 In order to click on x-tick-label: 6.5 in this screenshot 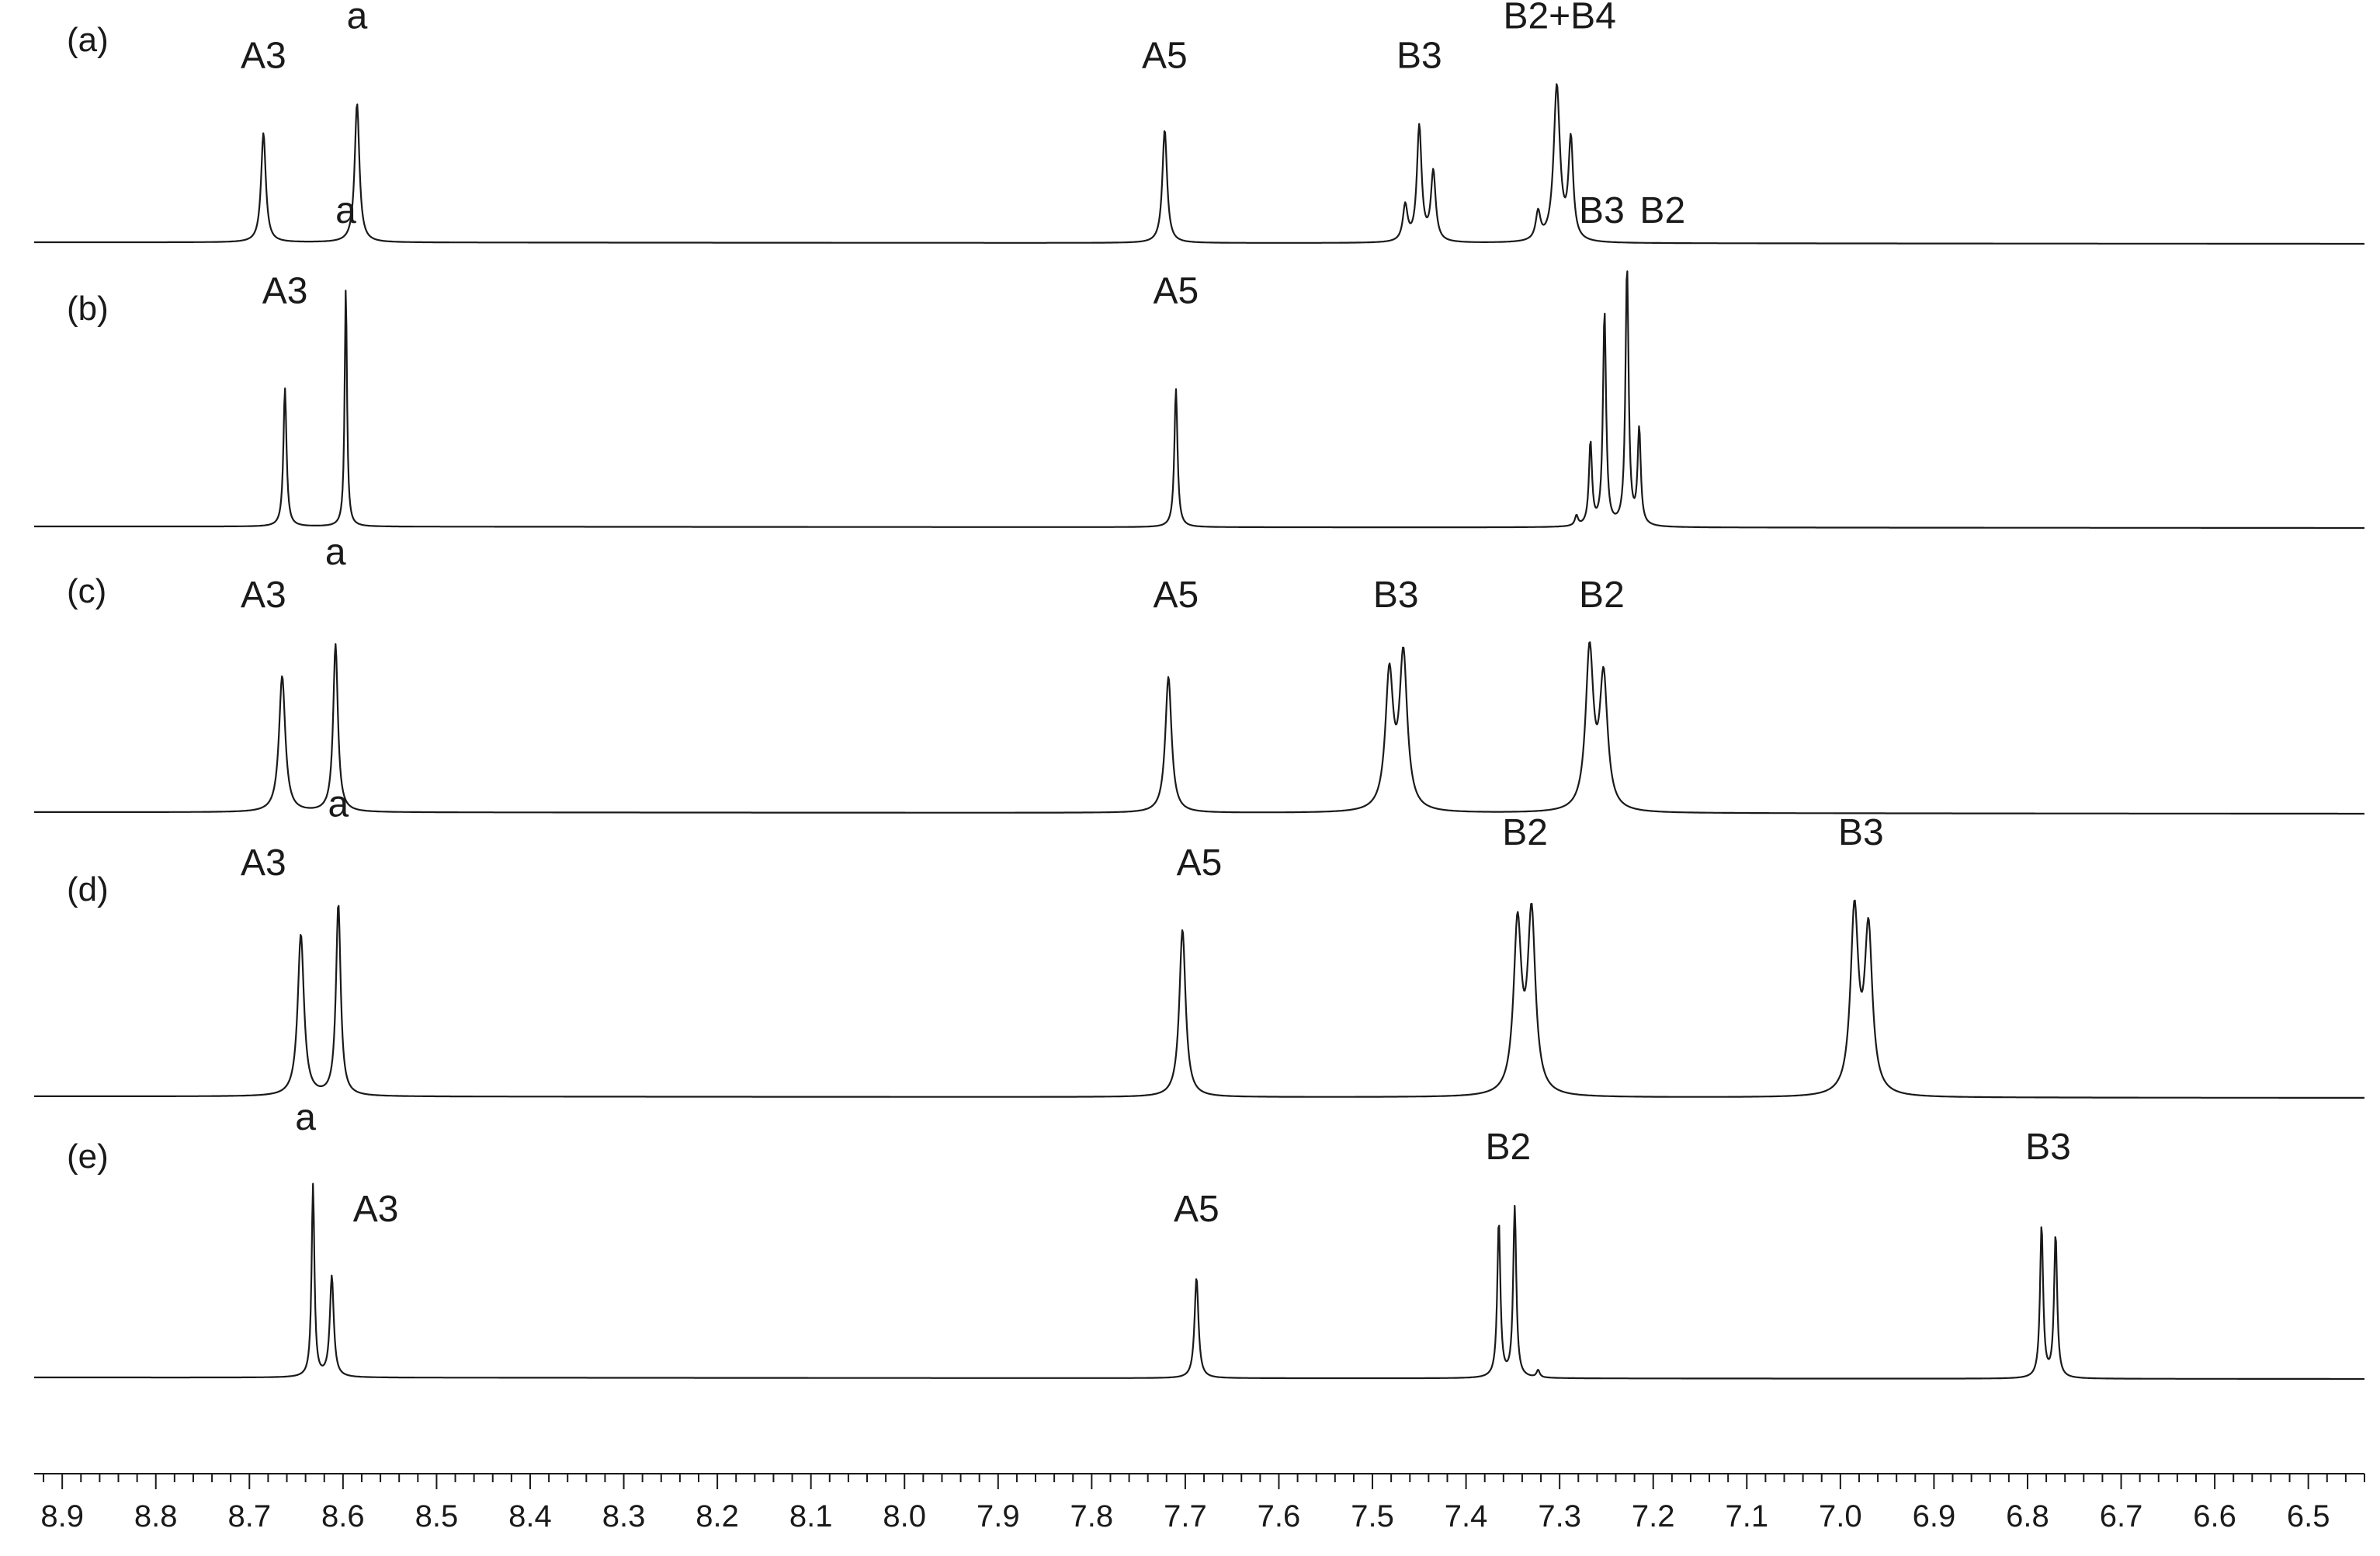, I will do `click(2308, 1516)`.